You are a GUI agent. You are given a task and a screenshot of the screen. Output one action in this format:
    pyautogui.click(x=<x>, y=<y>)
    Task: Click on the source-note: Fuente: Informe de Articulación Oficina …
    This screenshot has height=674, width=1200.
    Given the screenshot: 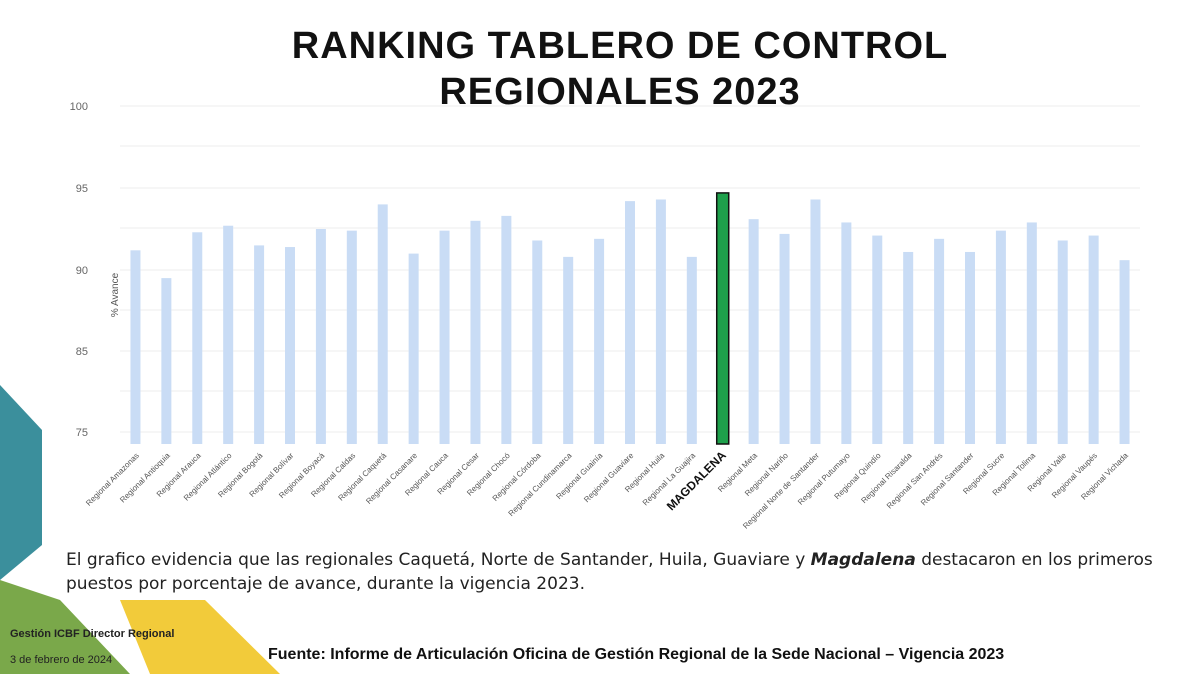 What is the action you would take?
    pyautogui.click(x=636, y=654)
    